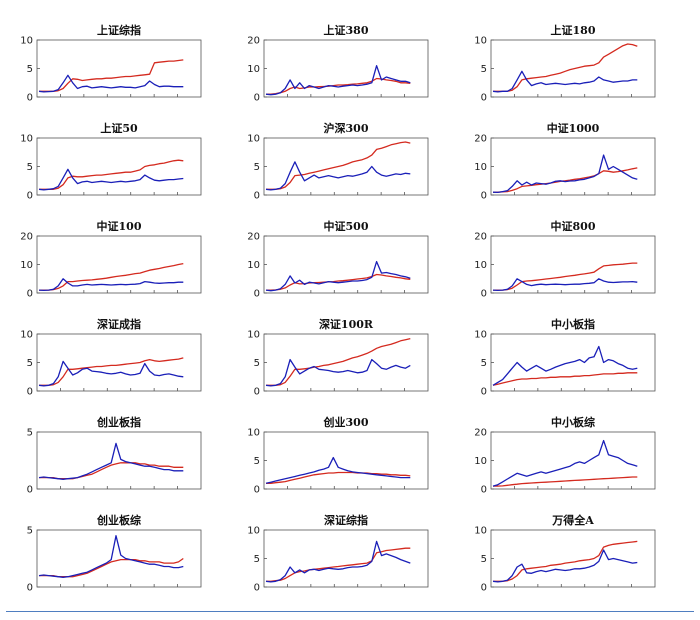 The image size is (700, 620). I want to click on subplot-3: 上证180 0 5 10, so click(565, 63).